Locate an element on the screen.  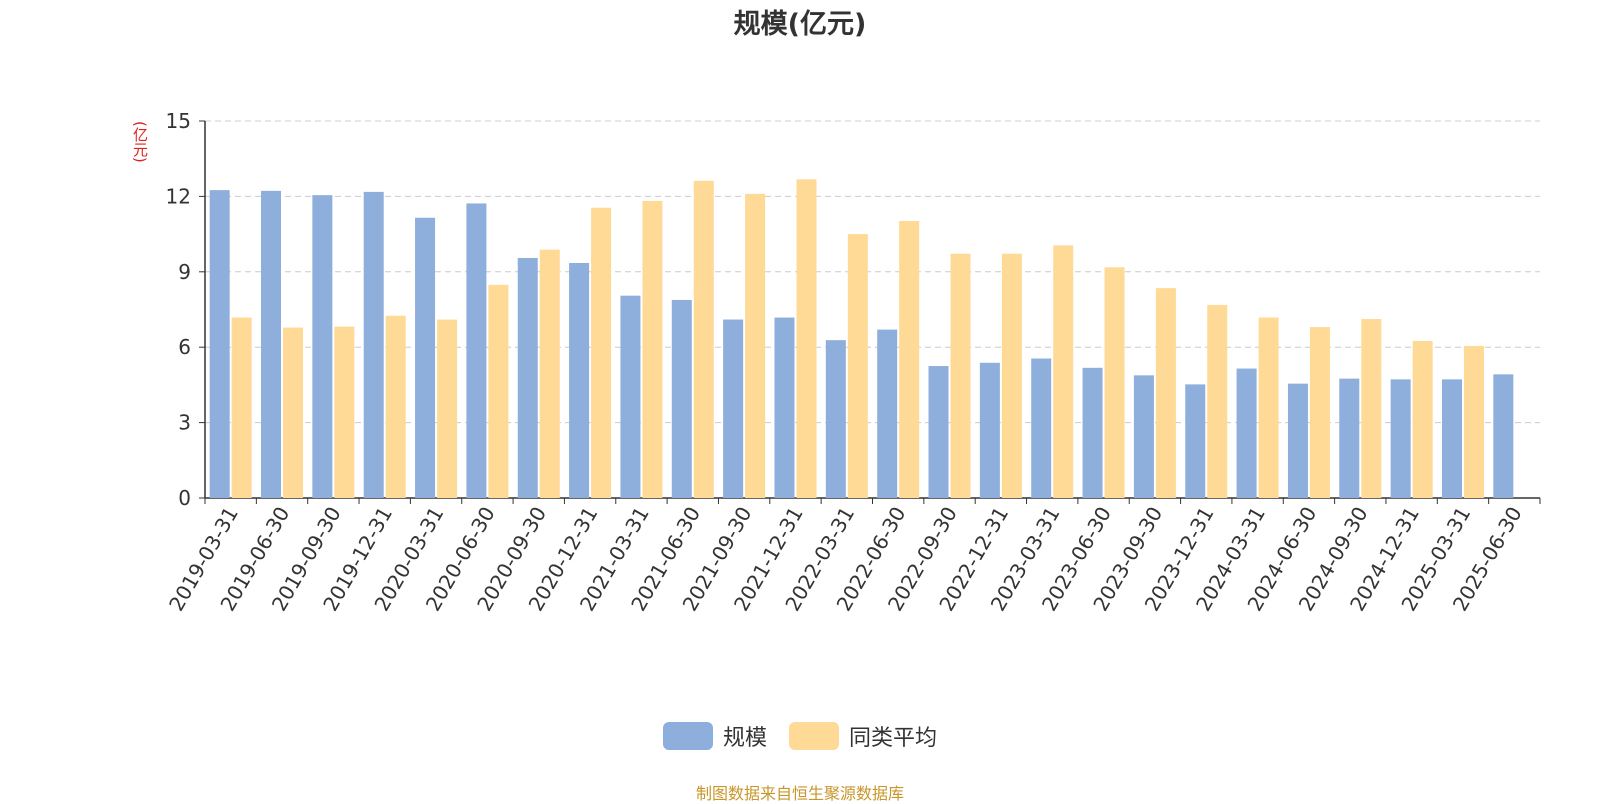
chart-title: 规模(亿元) is located at coordinates (800, 24).